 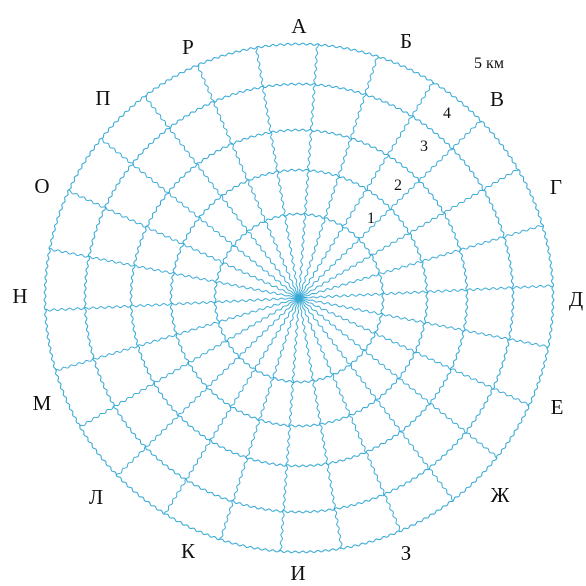 What do you see at coordinates (297, 571) in the screenshot?
I see `sector-label-i: И` at bounding box center [297, 571].